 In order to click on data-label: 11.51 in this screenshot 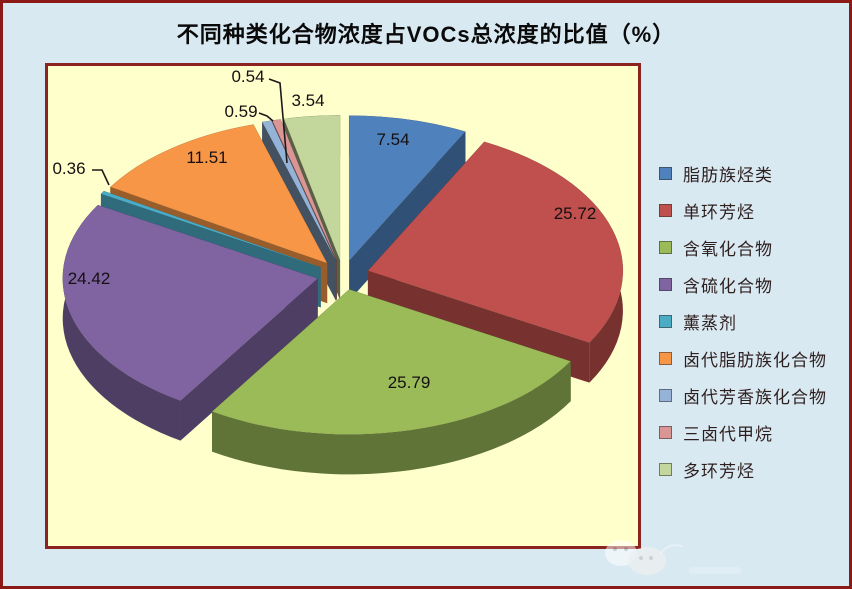, I will do `click(207, 157)`.